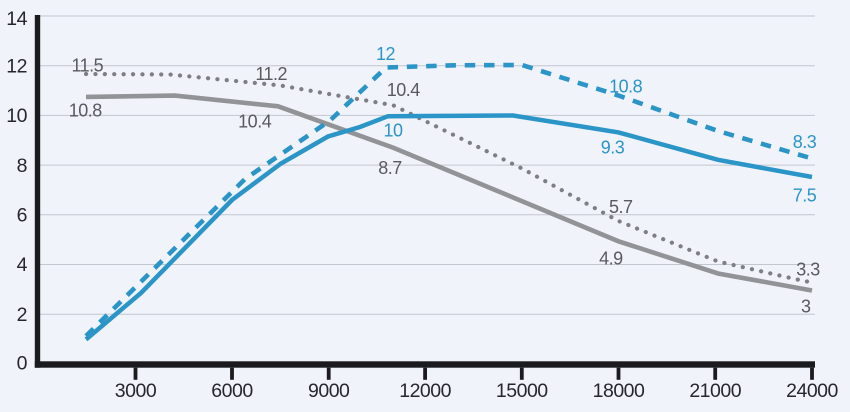 This screenshot has height=412, width=850. I want to click on svg-text: 9.3, so click(613, 148).